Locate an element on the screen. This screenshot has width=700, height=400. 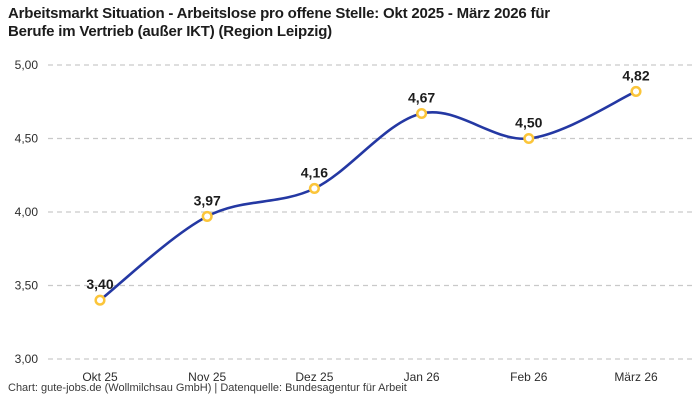
y-tick-label: 4,50 is located at coordinates (27, 139).